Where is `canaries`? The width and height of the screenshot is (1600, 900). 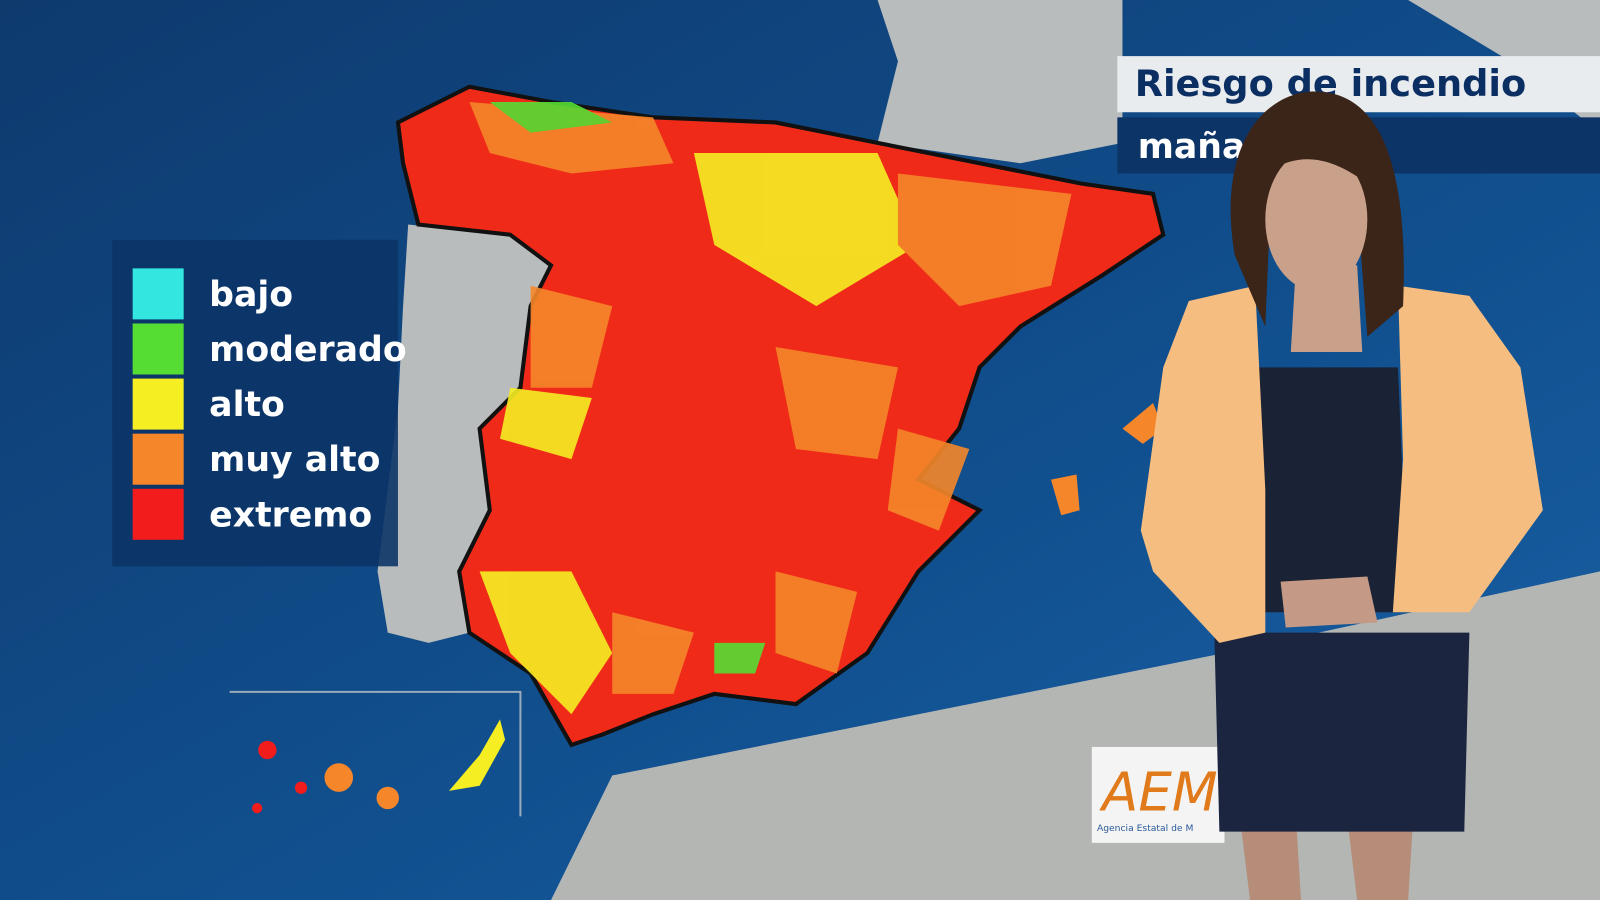 canaries is located at coordinates (379, 766).